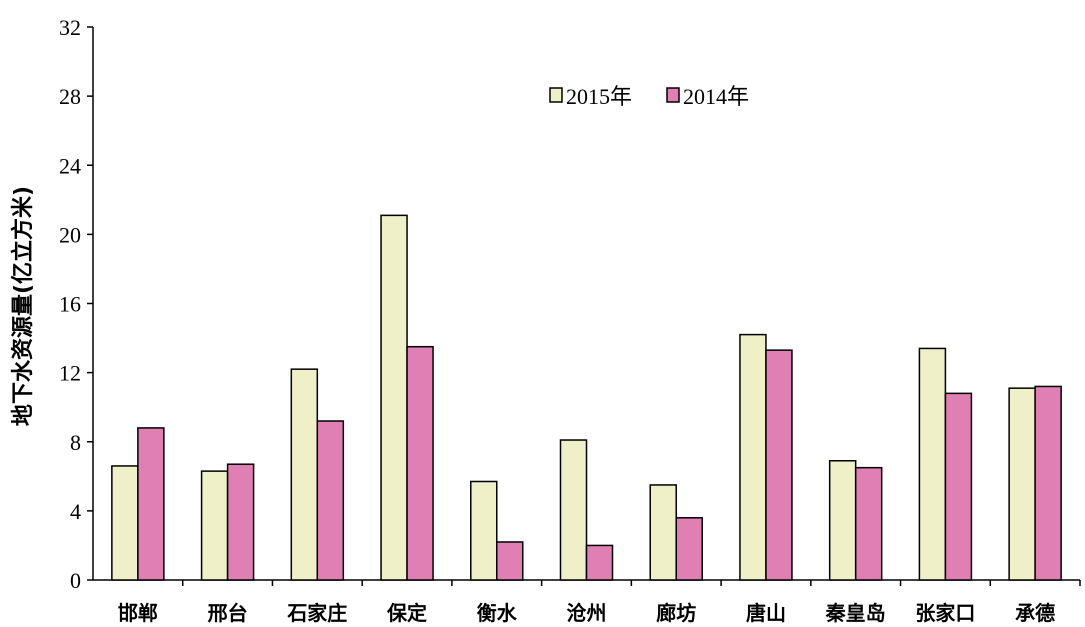 The width and height of the screenshot is (1085, 627). What do you see at coordinates (587, 613) in the screenshot?
I see `x-tick-label: 沧州` at bounding box center [587, 613].